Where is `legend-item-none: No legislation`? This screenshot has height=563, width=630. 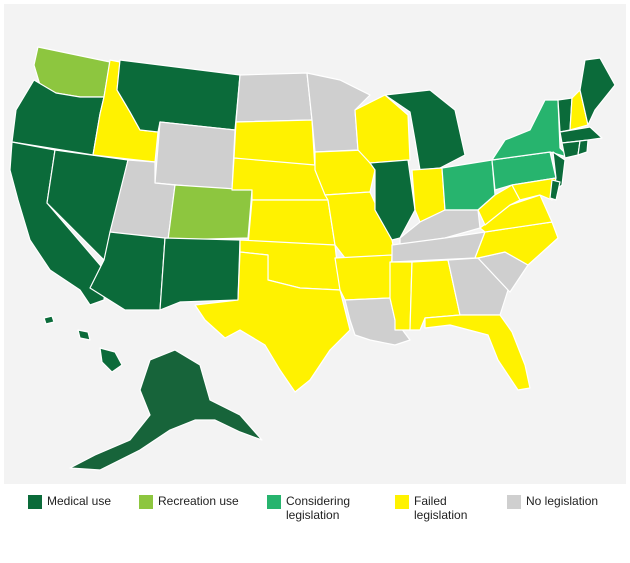
legend-item-none: No legislation is located at coordinates (552, 501).